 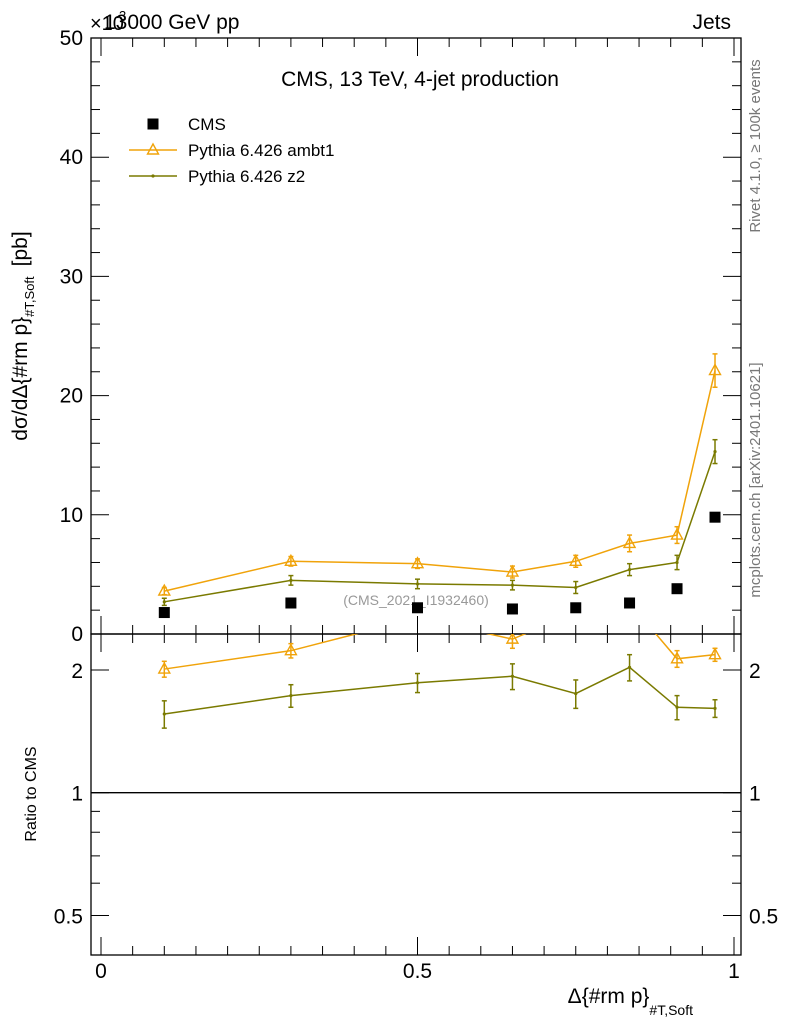 I want to click on y-tick-label: 10, so click(x=71, y=515).